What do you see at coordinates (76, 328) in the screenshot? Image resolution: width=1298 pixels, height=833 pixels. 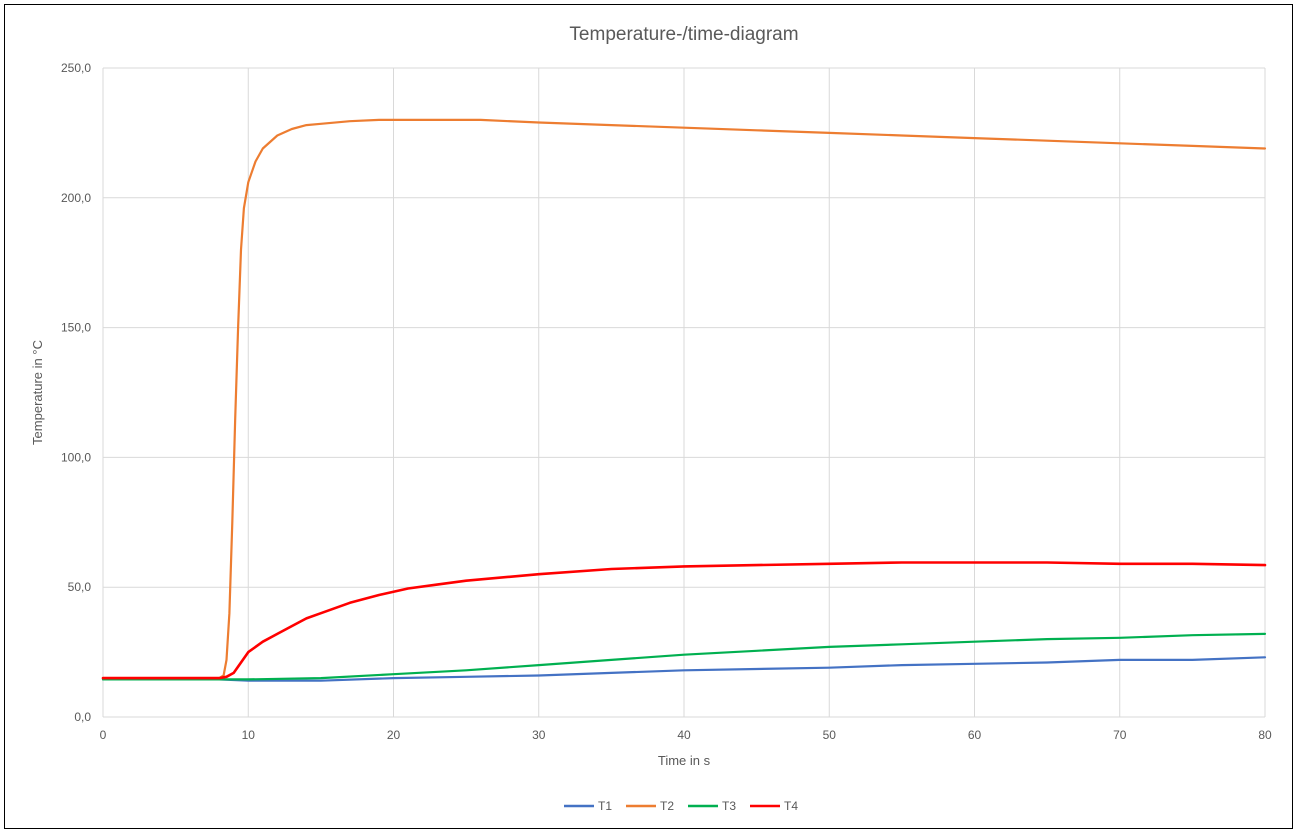 I see `y-tick-label: 150,0` at bounding box center [76, 328].